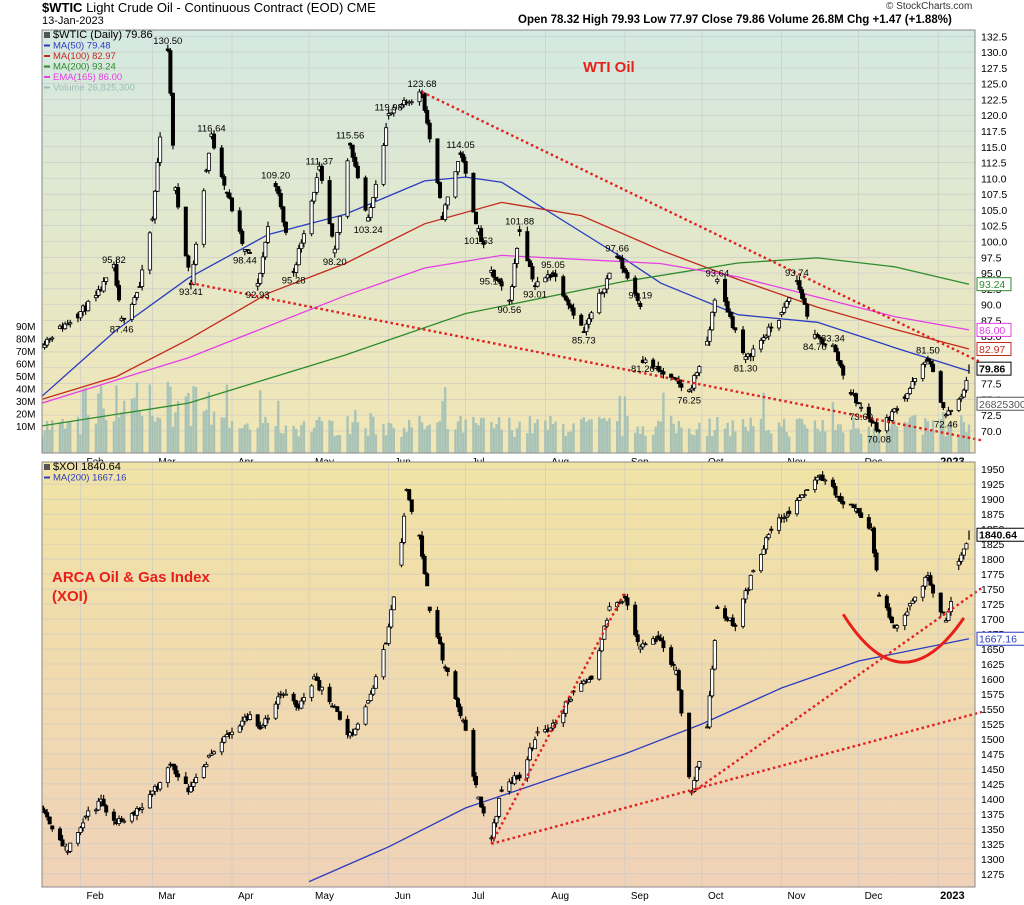 The height and width of the screenshot is (905, 1024). I want to click on y-tick-label: 72.5, so click(991, 416).